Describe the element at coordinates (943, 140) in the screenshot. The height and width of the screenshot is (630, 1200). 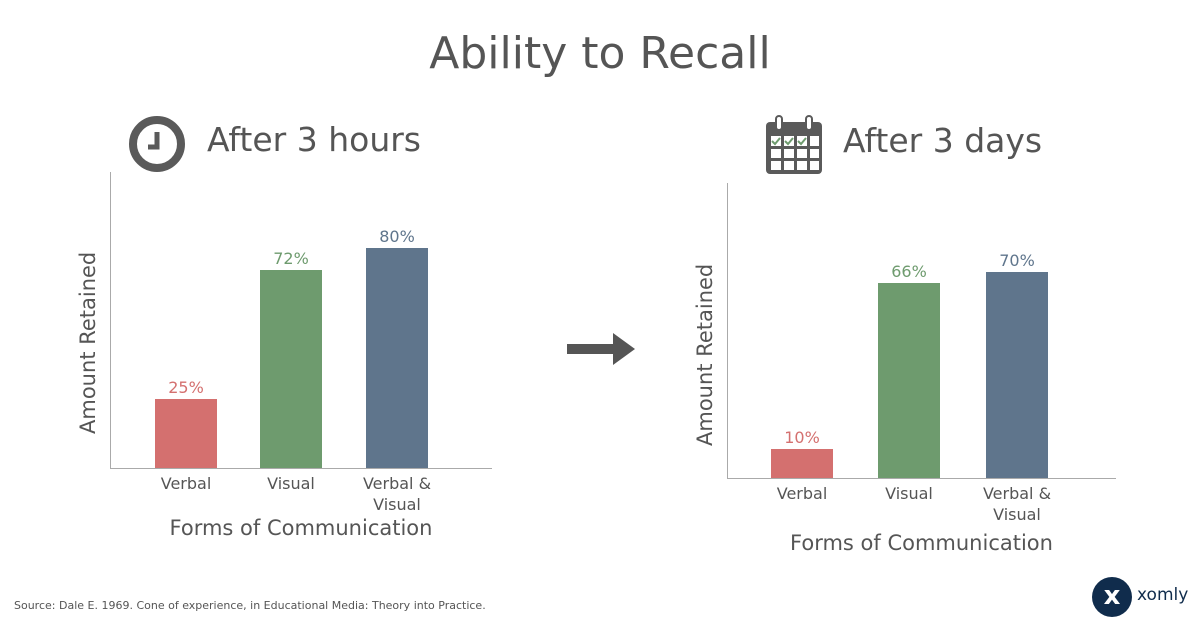
I see `chart-title-3-days: After 3 days` at that location.